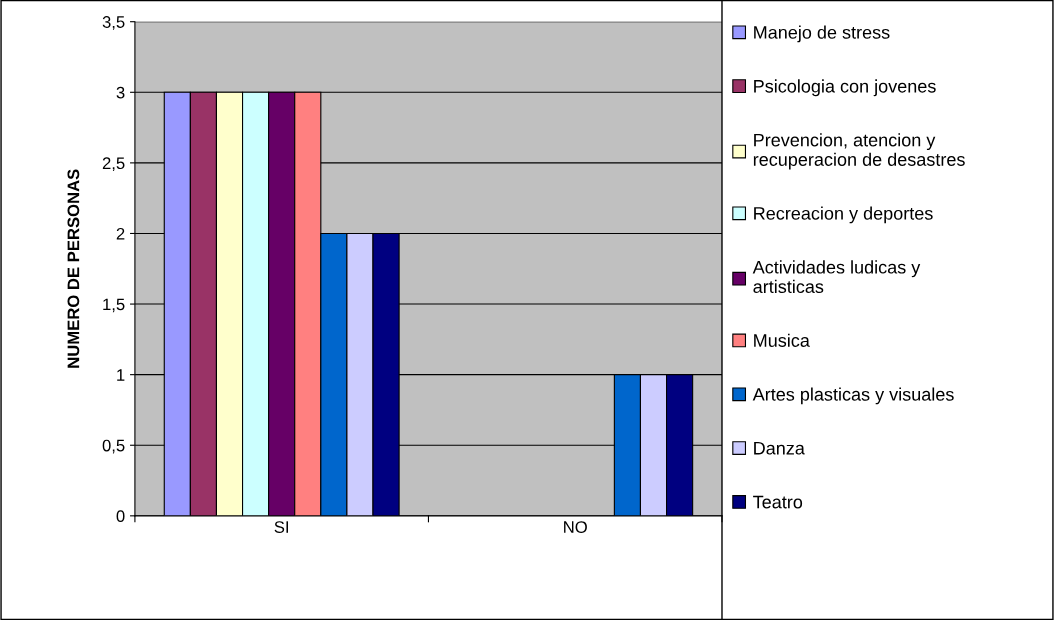 Image resolution: width=1054 pixels, height=620 pixels. Describe the element at coordinates (73, 268) in the screenshot. I see `y-axis-title: NUMERO DE PERSONAS` at that location.